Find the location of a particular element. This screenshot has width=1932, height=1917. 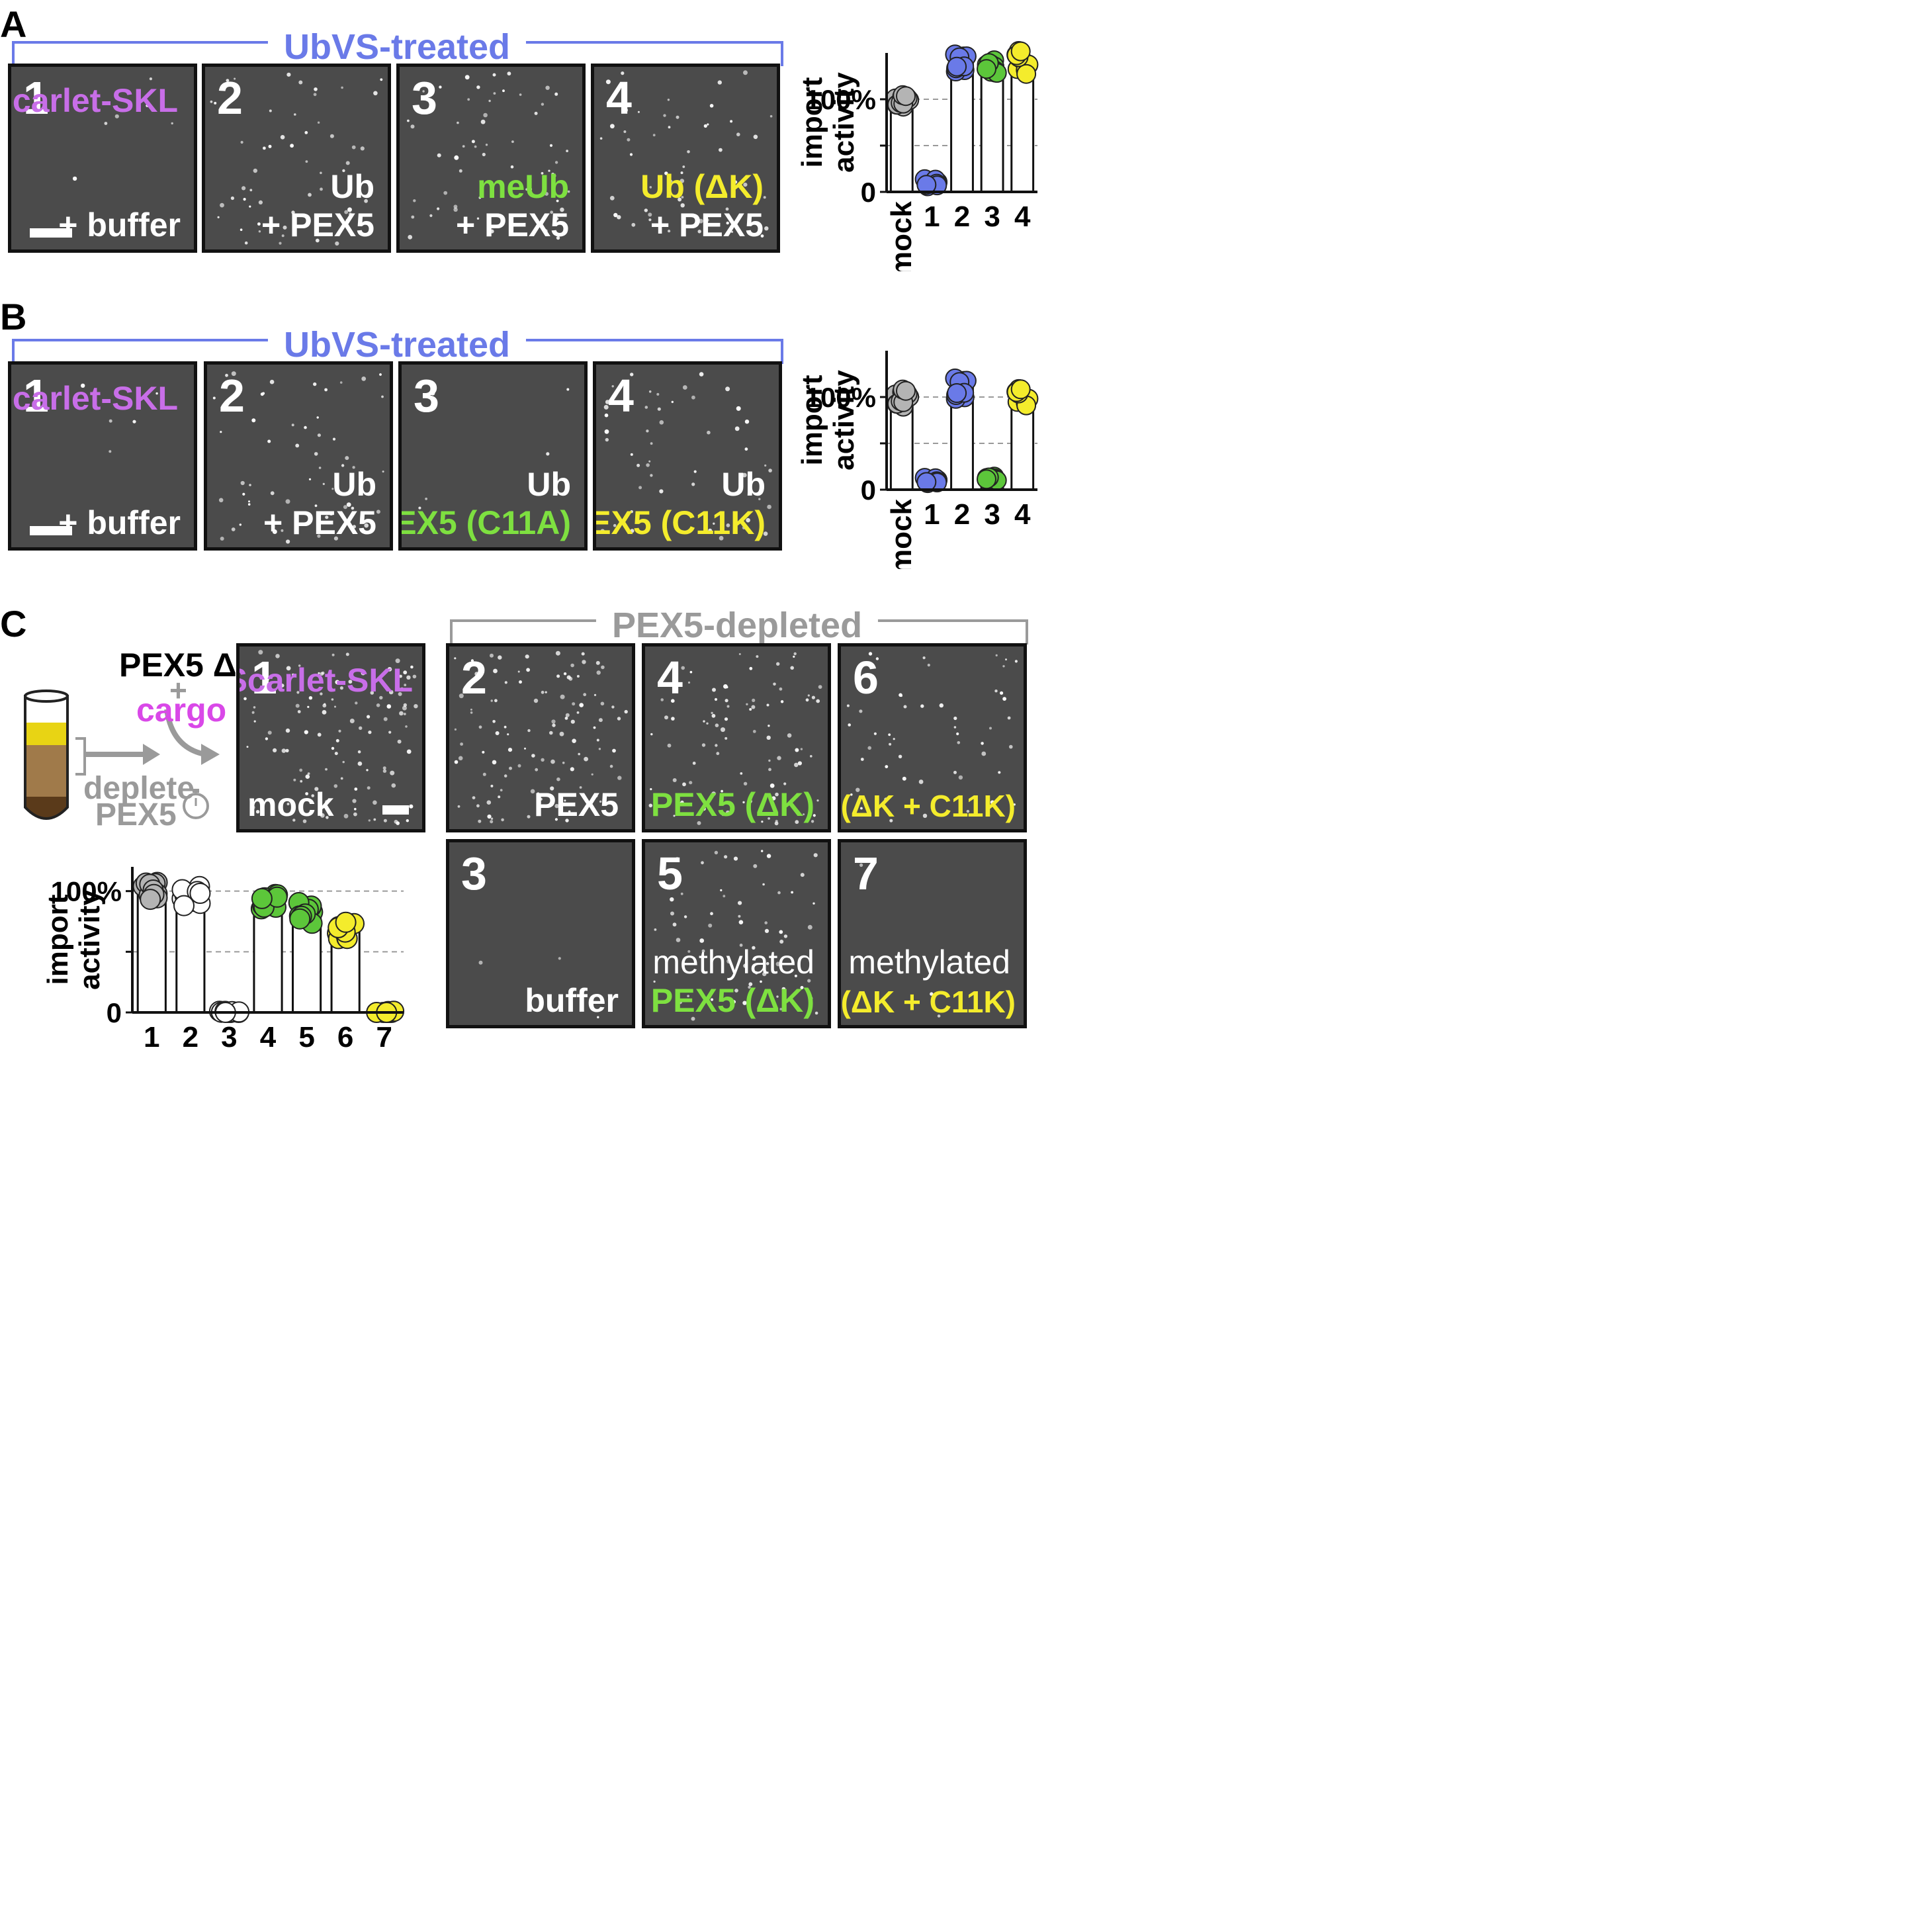

y-axis-label: activity is located at coordinates (844, 122).